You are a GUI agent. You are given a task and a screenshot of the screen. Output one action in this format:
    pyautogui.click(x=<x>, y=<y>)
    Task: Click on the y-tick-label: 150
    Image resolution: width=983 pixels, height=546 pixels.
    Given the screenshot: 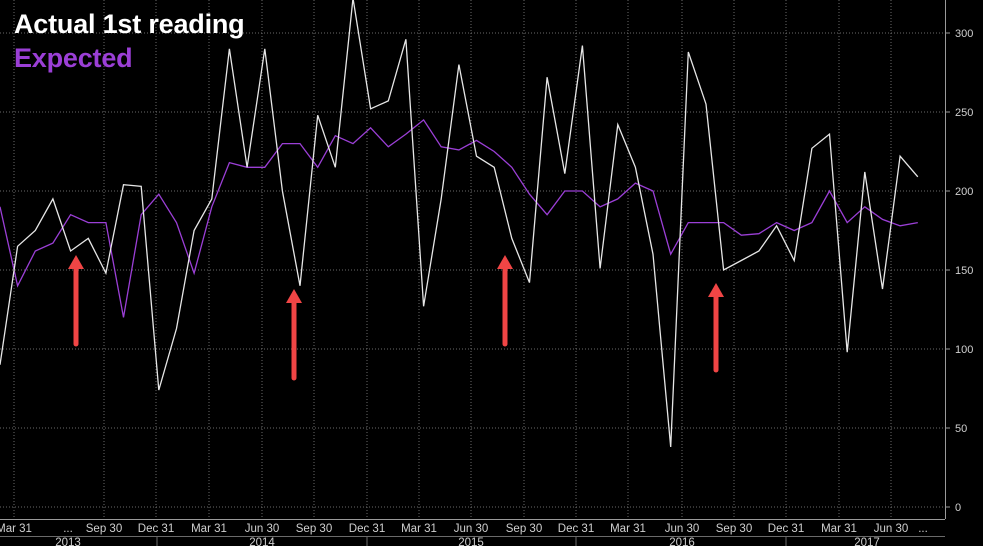 What is the action you would take?
    pyautogui.click(x=964, y=271)
    